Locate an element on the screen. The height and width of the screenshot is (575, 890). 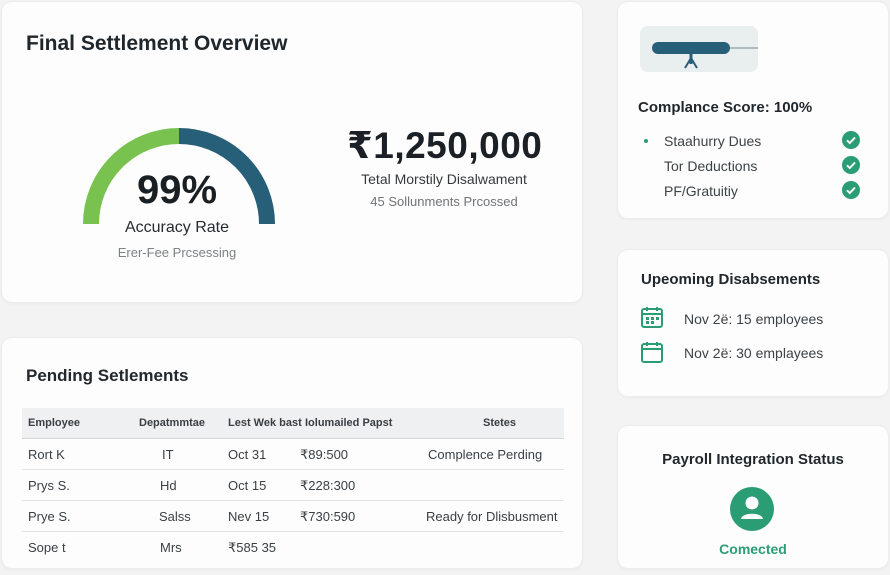
total-amount: ₹1,250,000 is located at coordinates (445, 145).